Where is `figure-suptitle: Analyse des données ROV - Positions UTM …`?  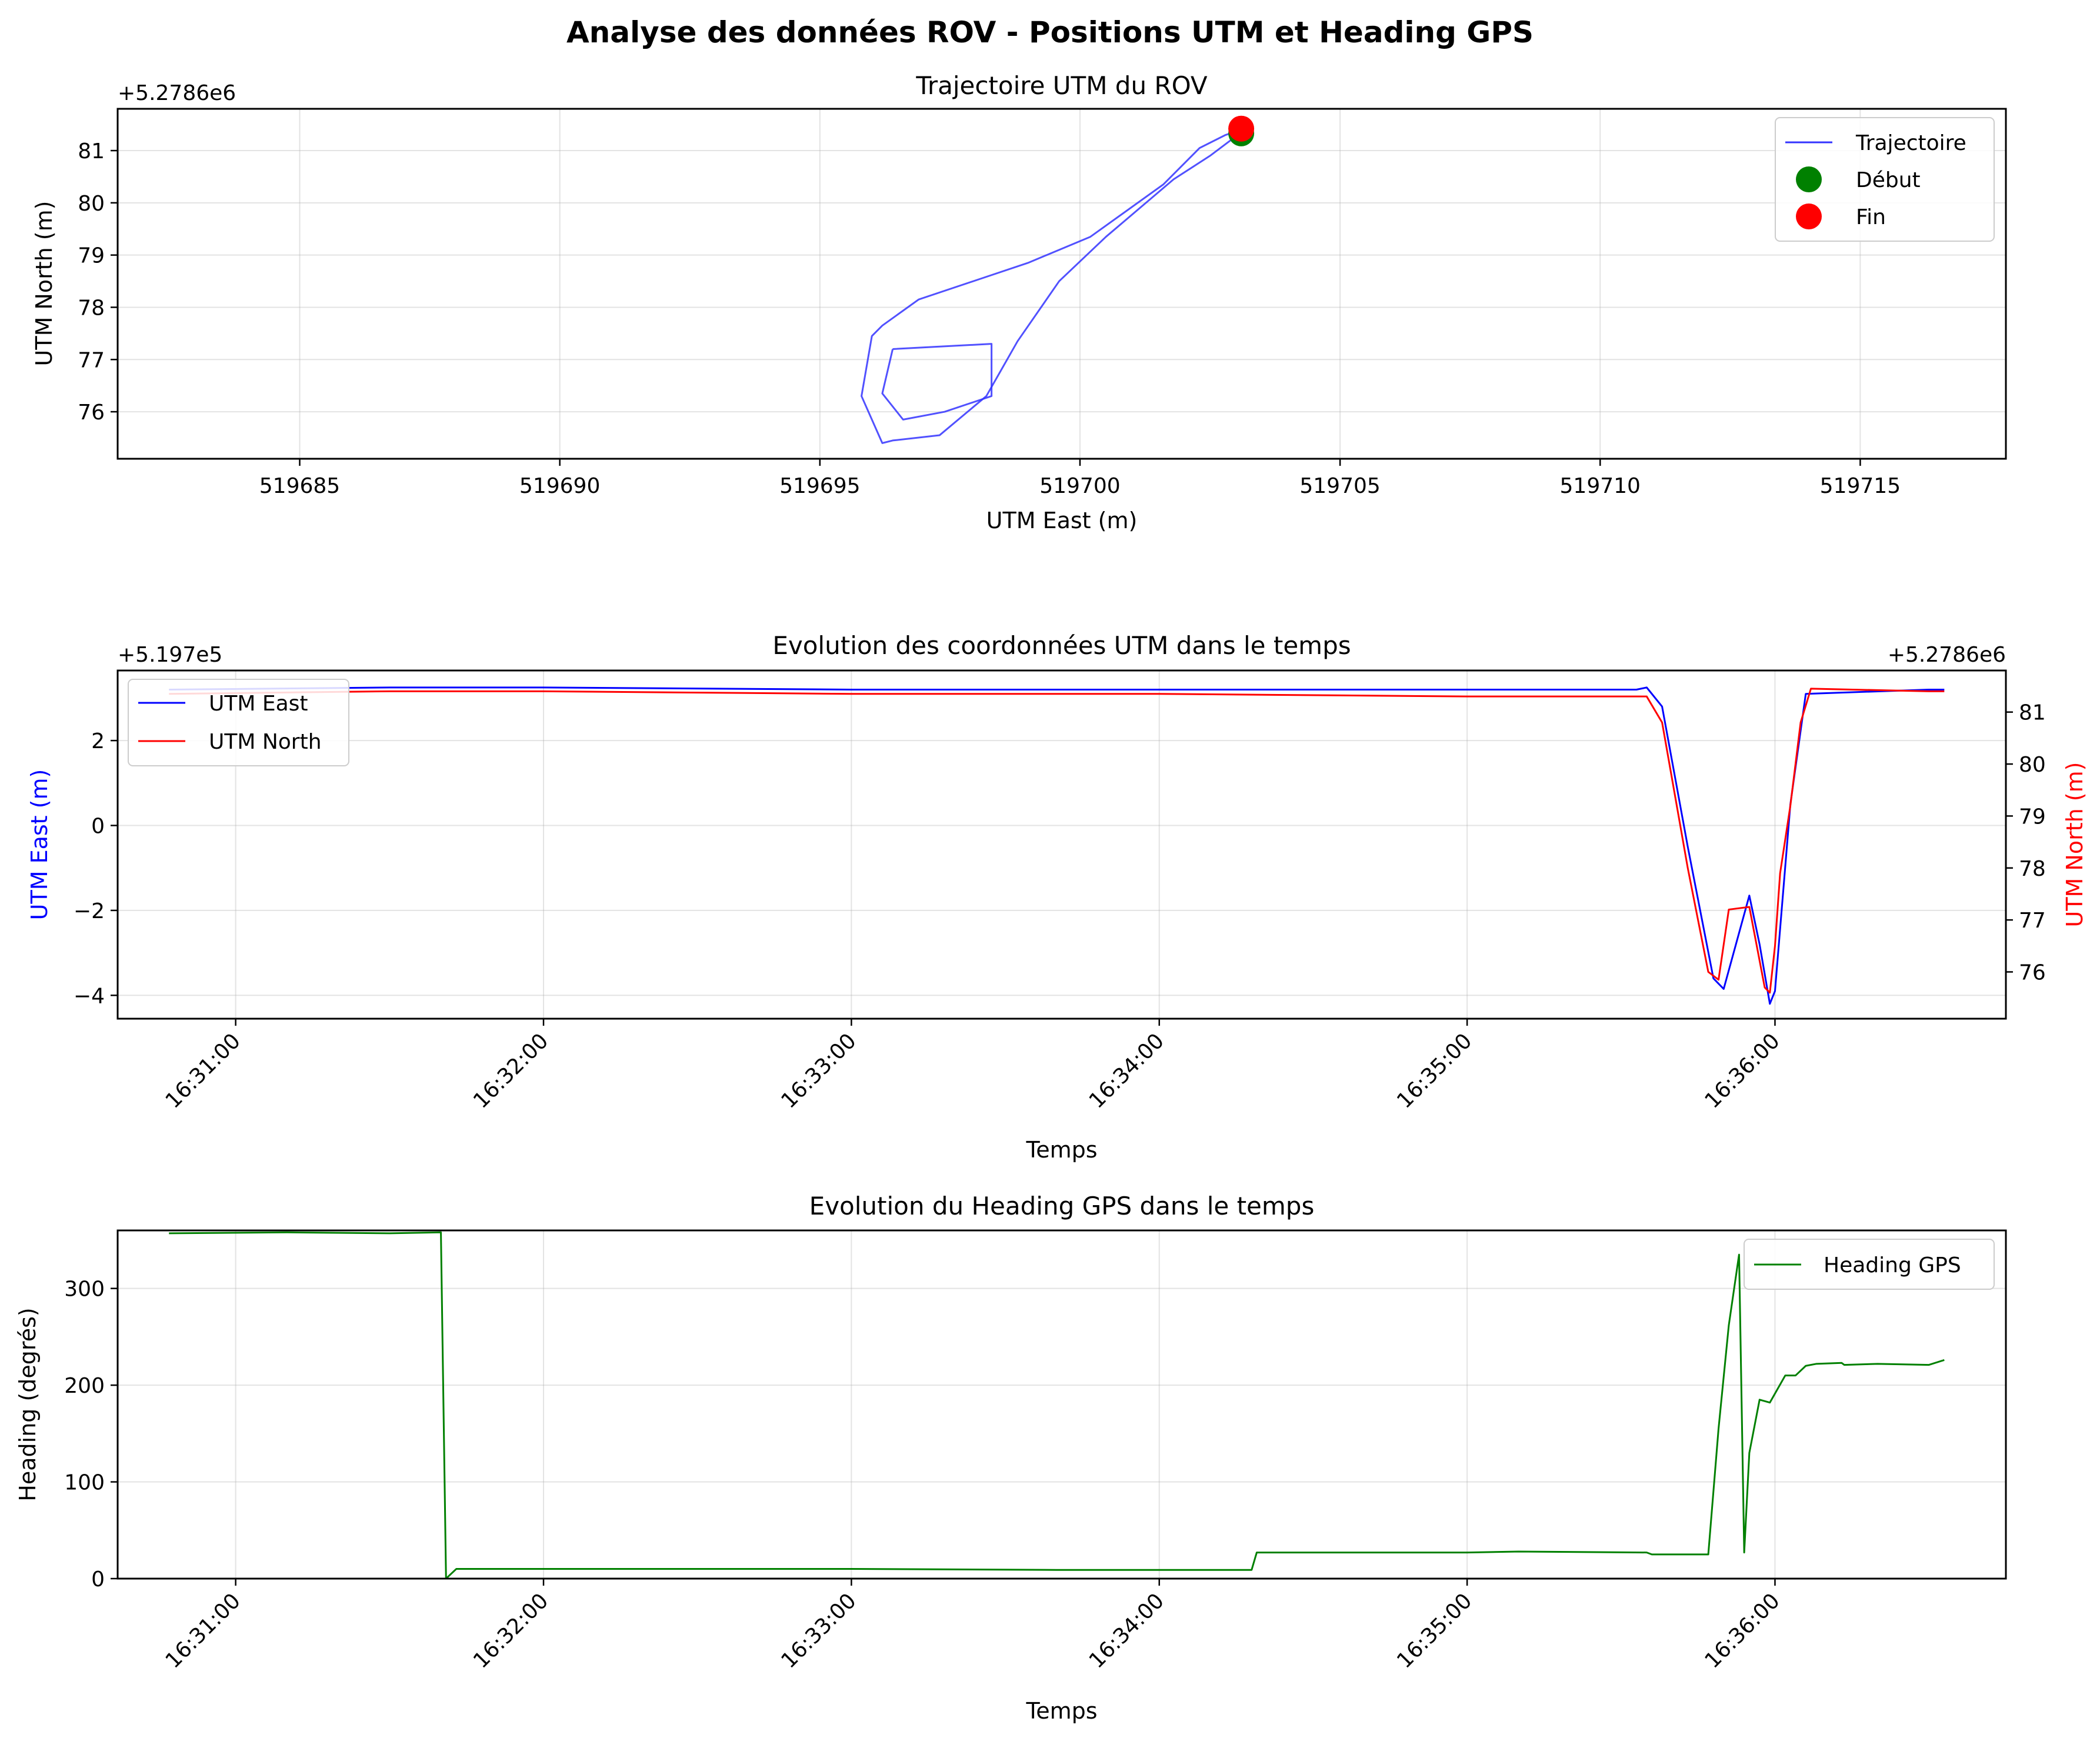 figure-suptitle: Analyse des données ROV - Positions UTM … is located at coordinates (1050, 32).